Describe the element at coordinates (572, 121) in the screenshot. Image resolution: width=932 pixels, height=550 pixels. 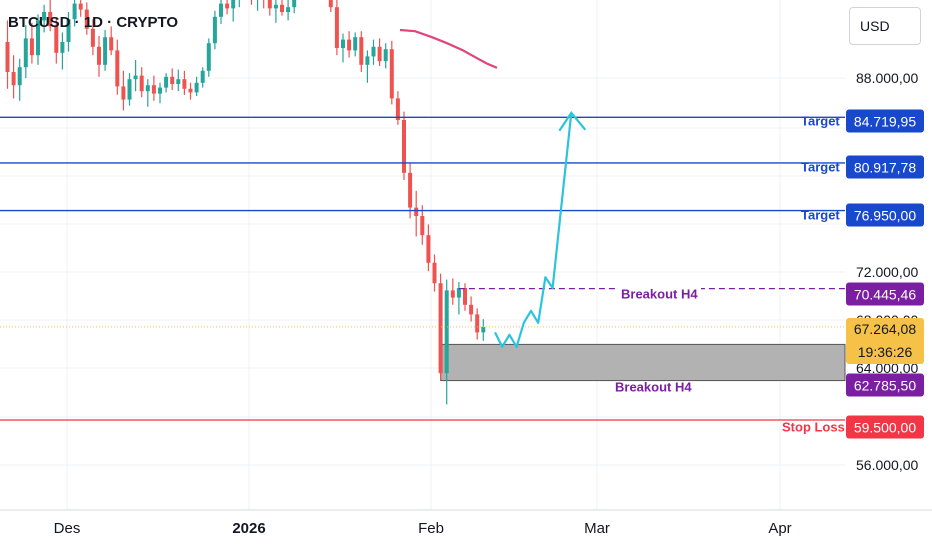
I see `projection-arrowhead` at that location.